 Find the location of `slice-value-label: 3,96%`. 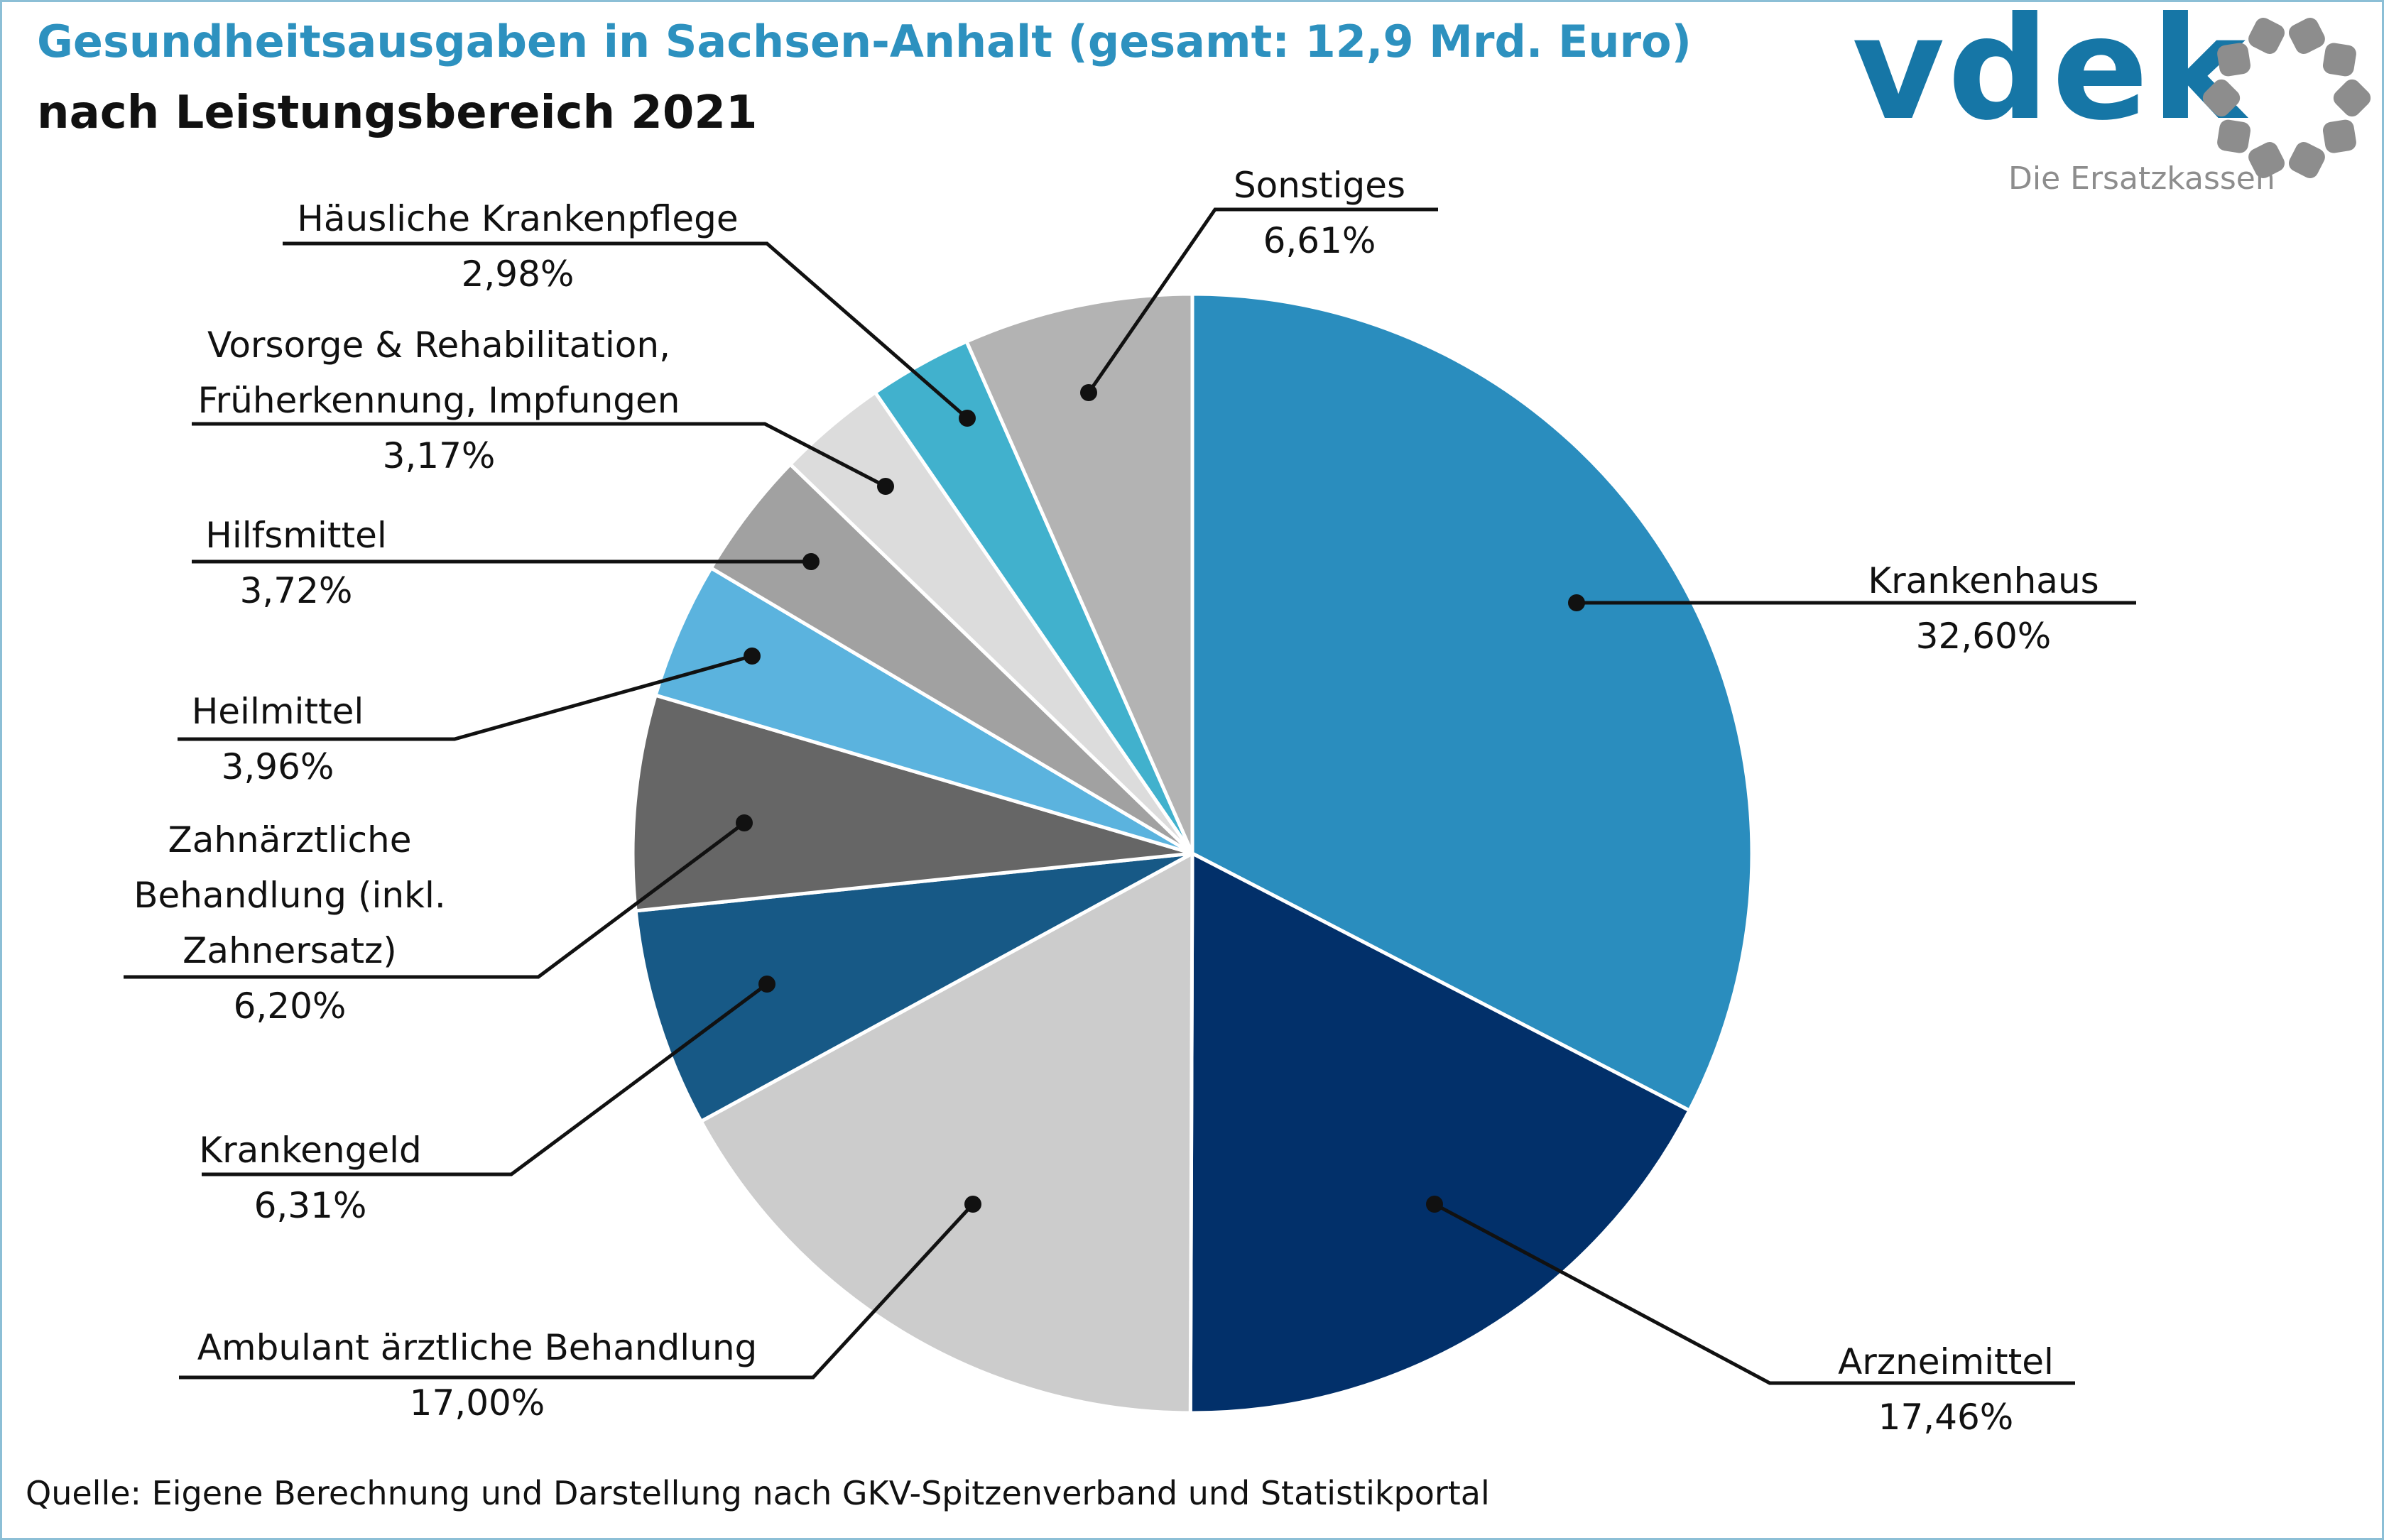

slice-value-label: 3,96% is located at coordinates (278, 767).